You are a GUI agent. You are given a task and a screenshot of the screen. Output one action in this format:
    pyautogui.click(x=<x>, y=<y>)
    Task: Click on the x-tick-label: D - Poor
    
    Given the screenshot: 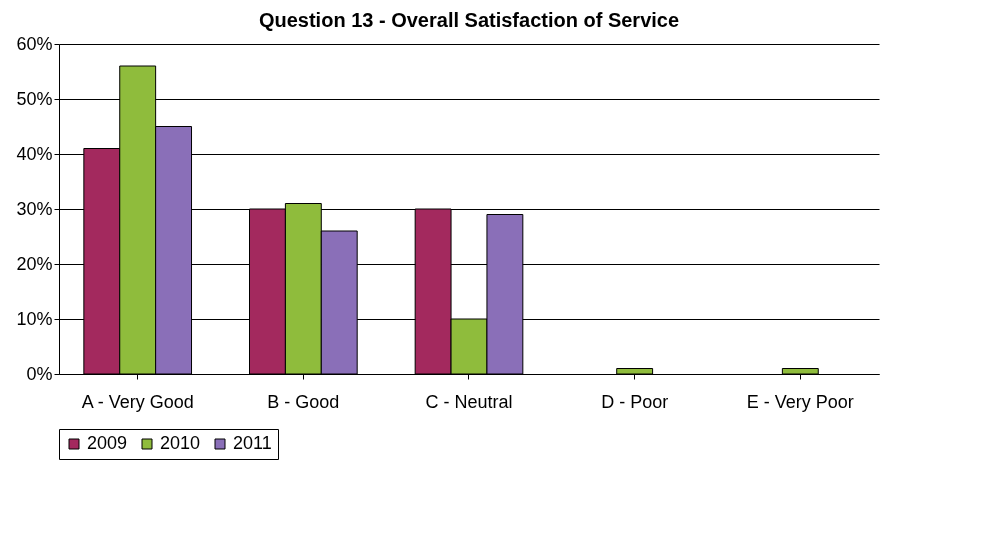 What is the action you would take?
    pyautogui.click(x=635, y=401)
    